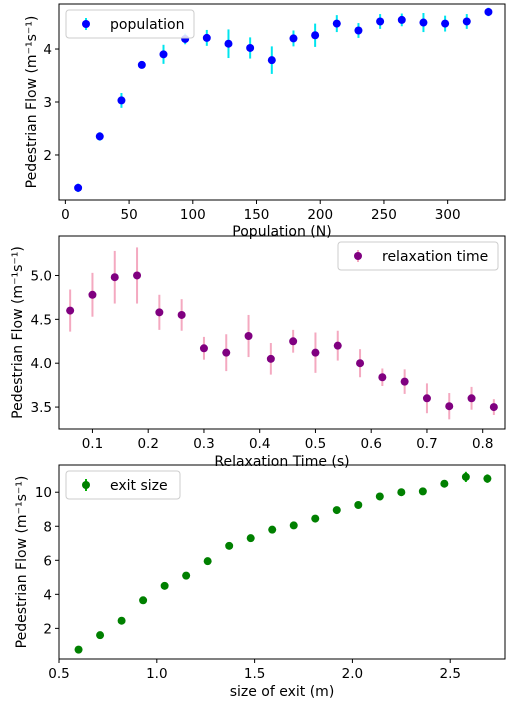 The width and height of the screenshot is (513, 705). I want to click on y-tick-label: 3.5, so click(41, 408).